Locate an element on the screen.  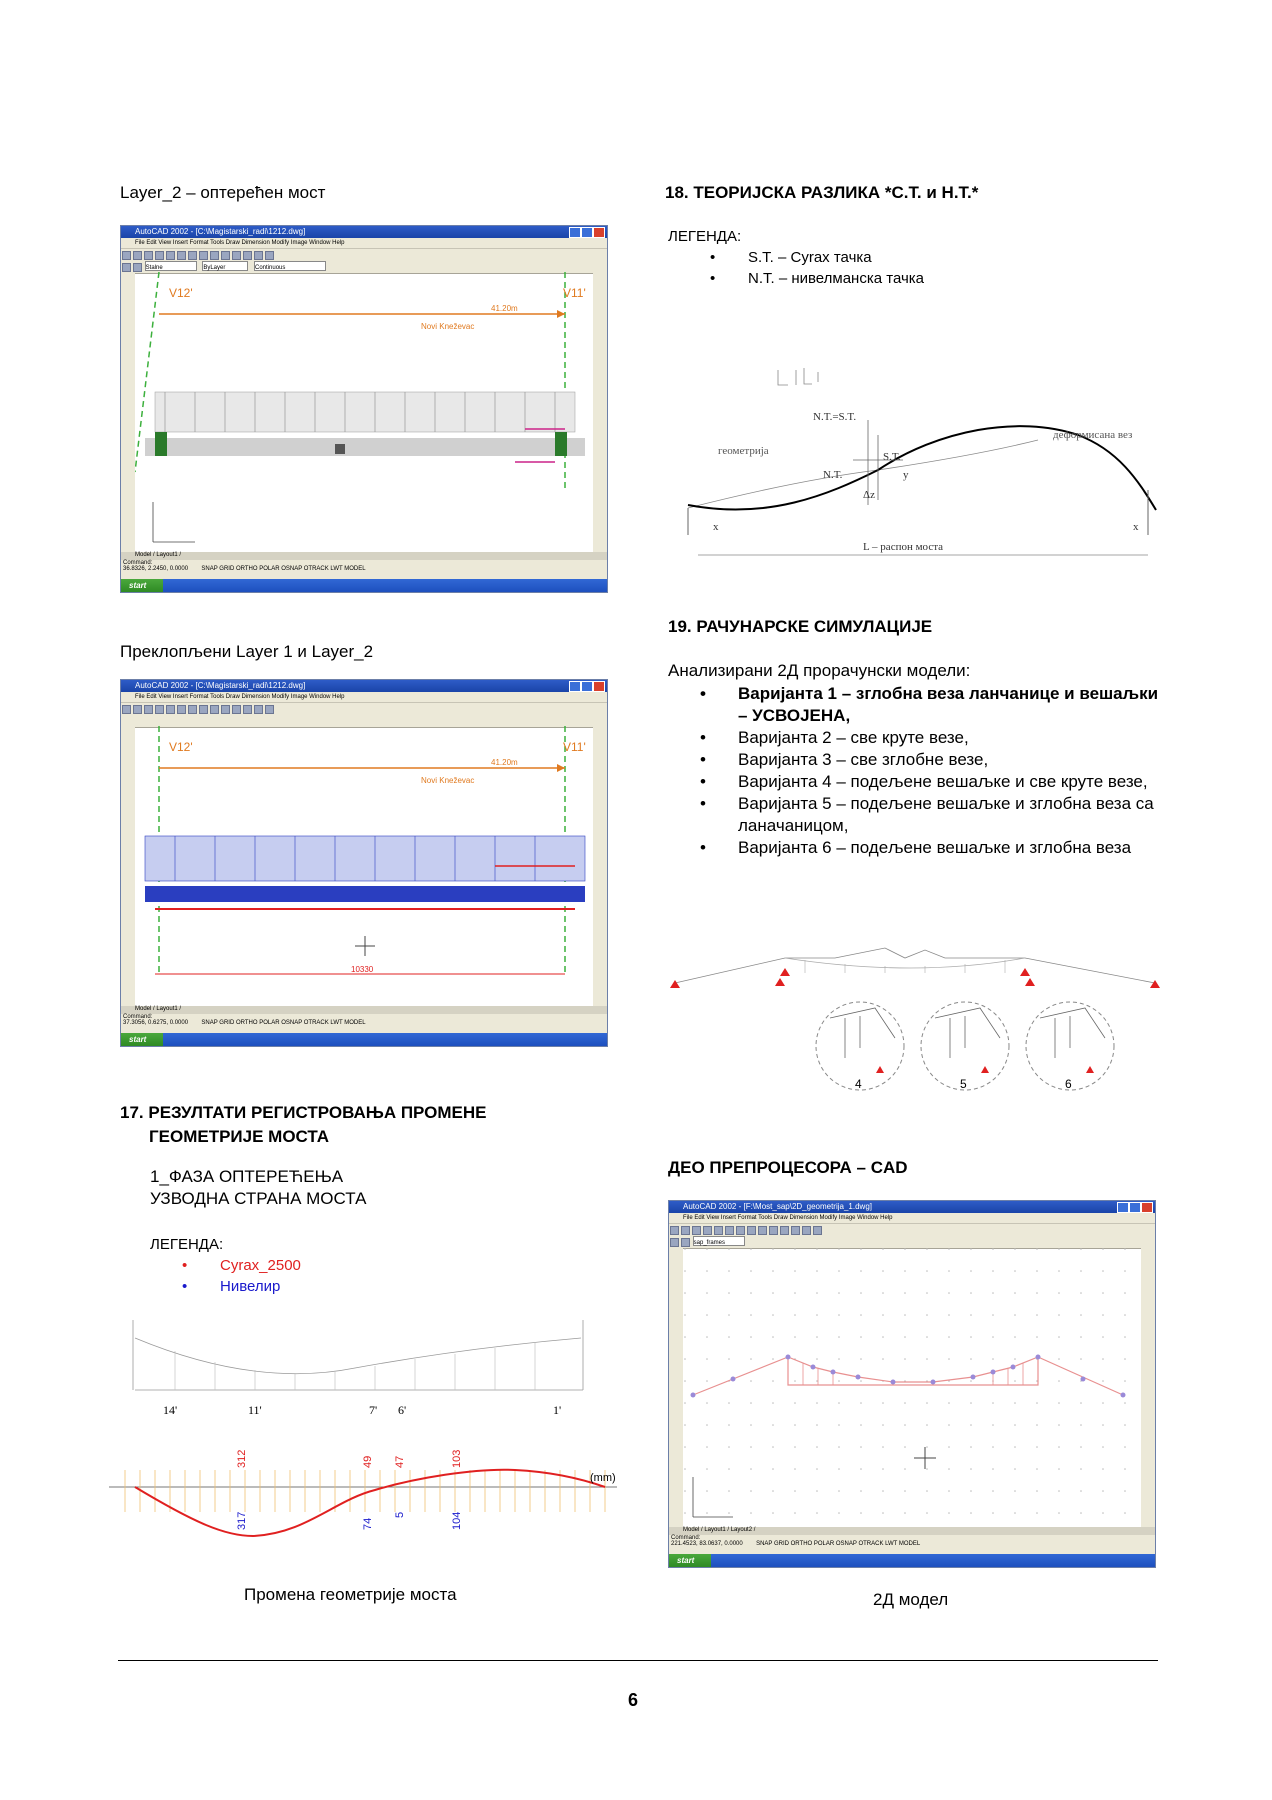
heading-17-line2: ГЕОМЕТРИЈЕ МОСТА is located at coordinates (239, 1136).